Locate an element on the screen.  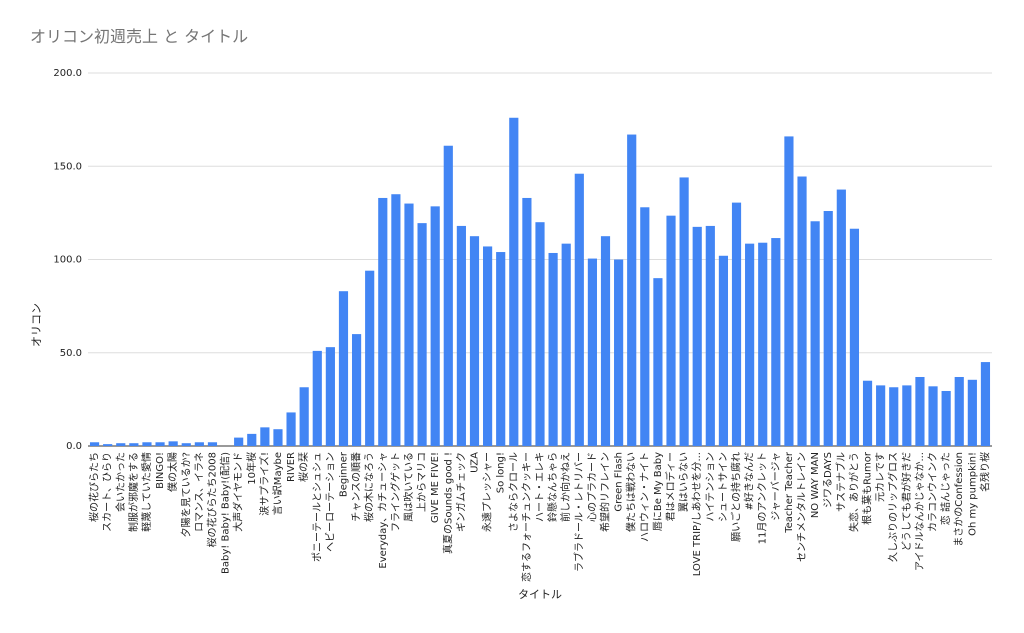
x-tick-label: 桜の木になろう is located at coordinates (369, 487).